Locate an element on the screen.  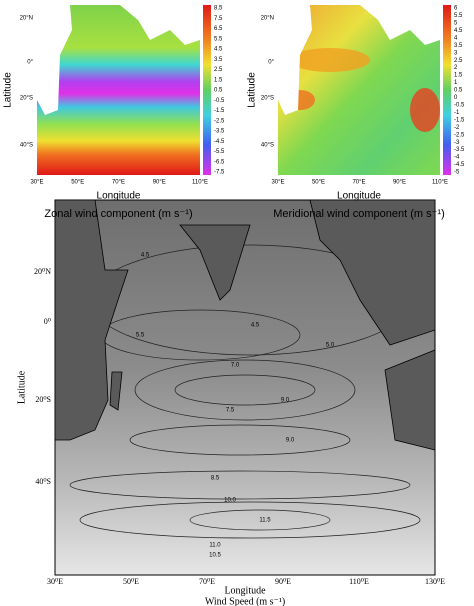
contour-label: 7.0 is located at coordinates (235, 366).